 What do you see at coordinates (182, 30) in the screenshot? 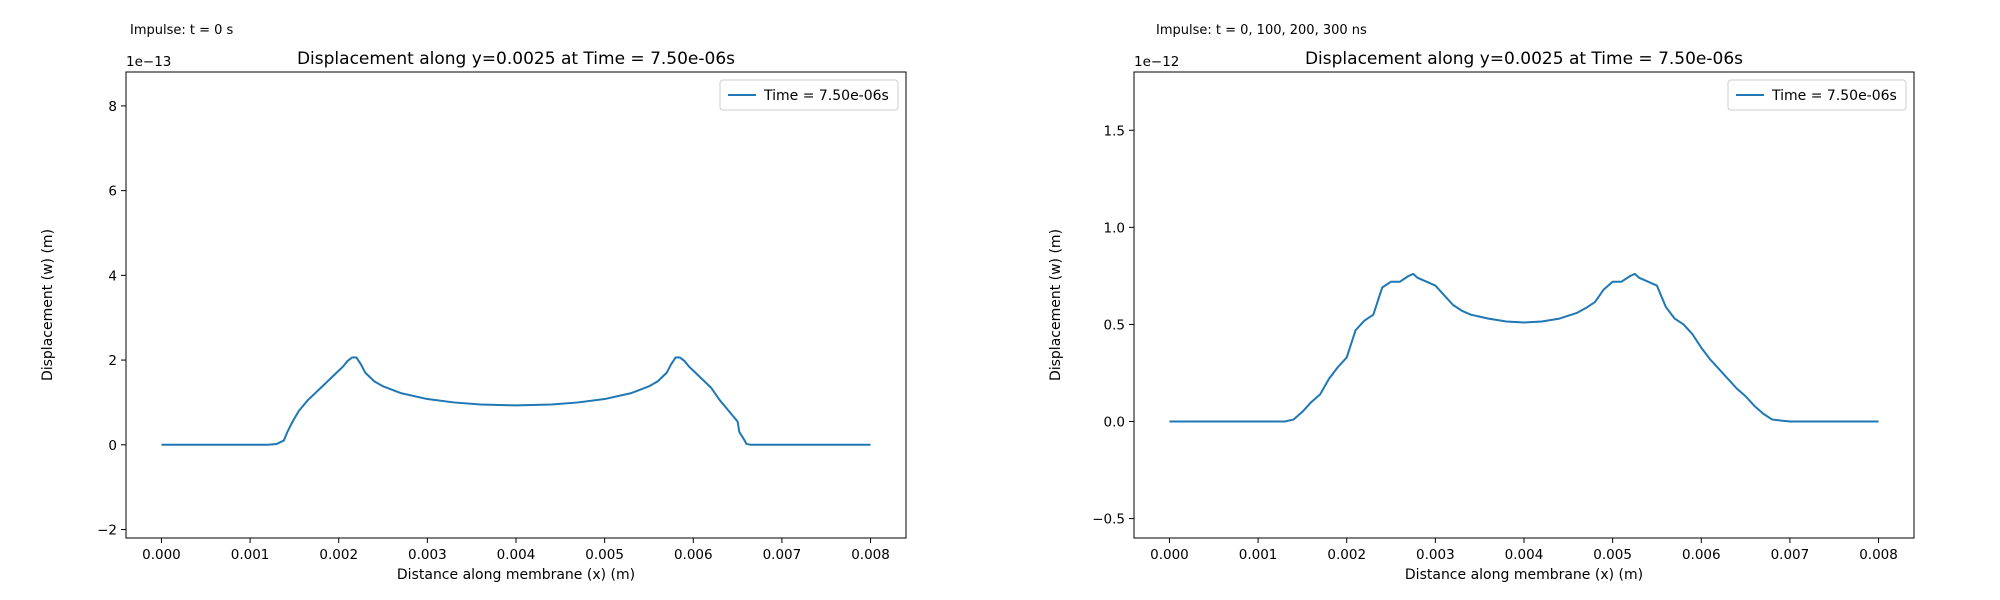
I see `figure-suptitle: Impulse: t = 0 s` at bounding box center [182, 30].